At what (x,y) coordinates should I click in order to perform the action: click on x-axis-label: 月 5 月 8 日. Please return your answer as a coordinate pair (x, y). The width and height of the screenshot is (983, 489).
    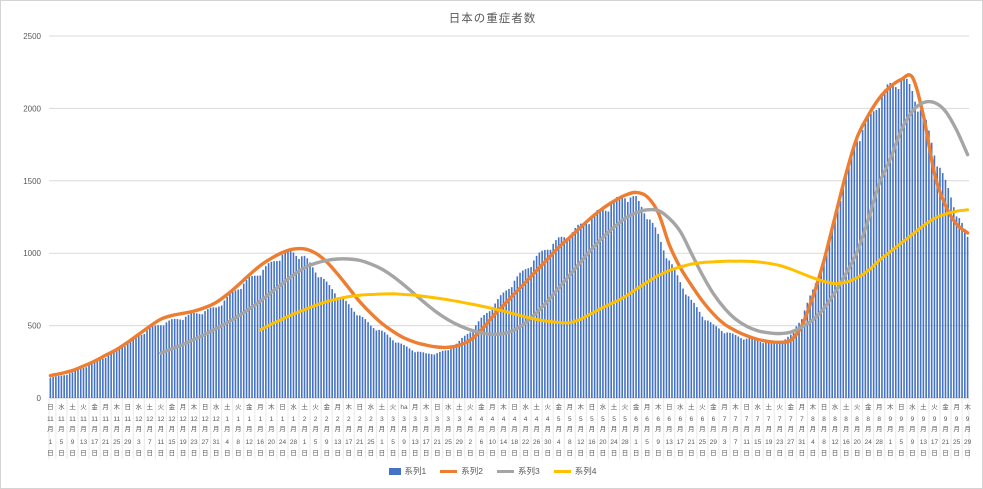
    Looking at the image, I should click on (570, 430).